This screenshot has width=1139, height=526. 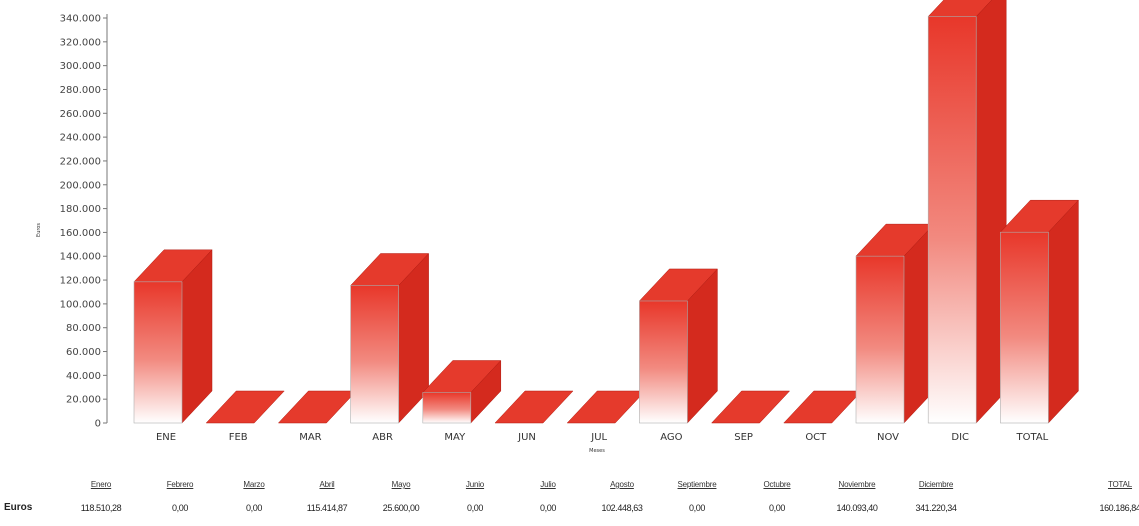 I want to click on table-header: Enero, so click(x=101, y=484).